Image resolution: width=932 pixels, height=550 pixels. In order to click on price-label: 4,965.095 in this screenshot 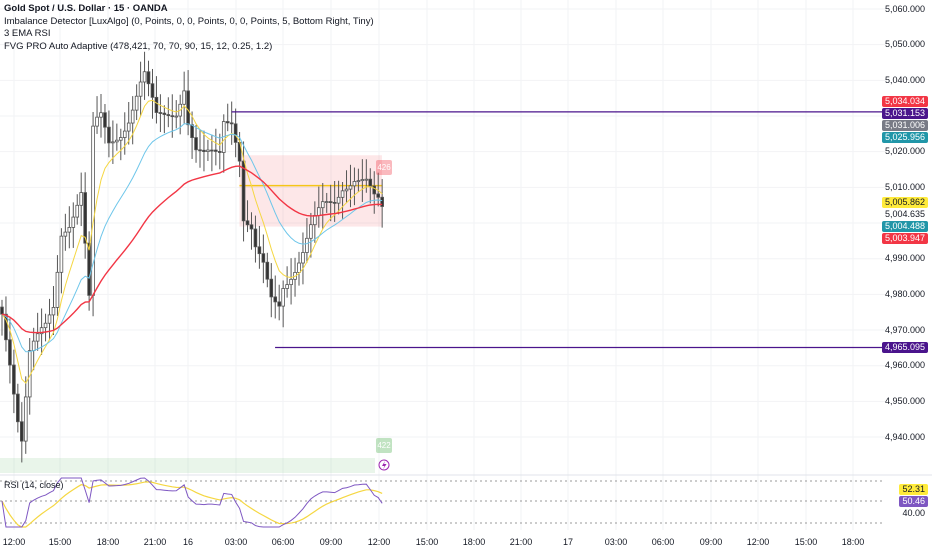, I will do `click(904, 348)`.